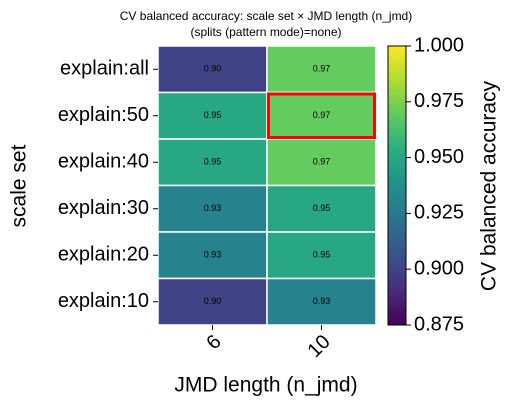  I want to click on x-axis-label: JMD length (n_jmd), so click(265, 385).